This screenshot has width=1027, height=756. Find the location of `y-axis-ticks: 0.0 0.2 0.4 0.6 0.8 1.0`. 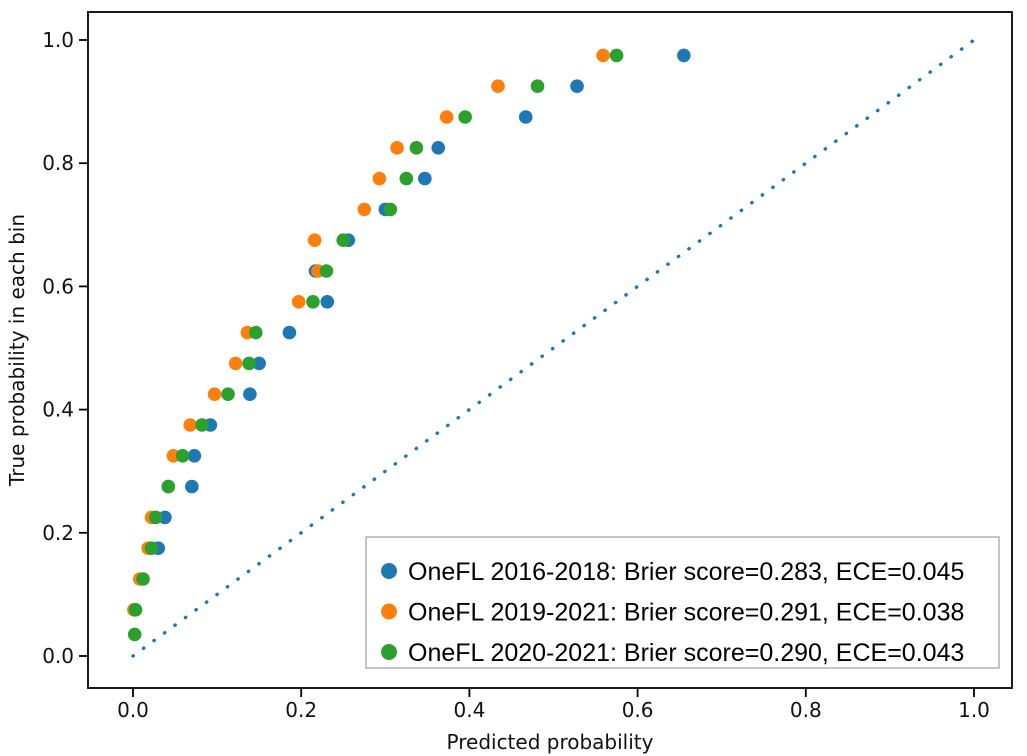

y-axis-ticks: 0.0 0.2 0.4 0.6 0.8 1.0 is located at coordinates (65, 348).